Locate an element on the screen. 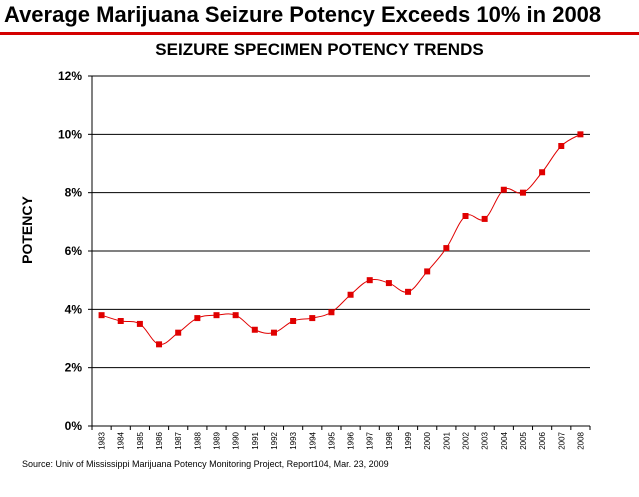 The height and width of the screenshot is (497, 639). x-tick-label: 1988 is located at coordinates (197, 440).